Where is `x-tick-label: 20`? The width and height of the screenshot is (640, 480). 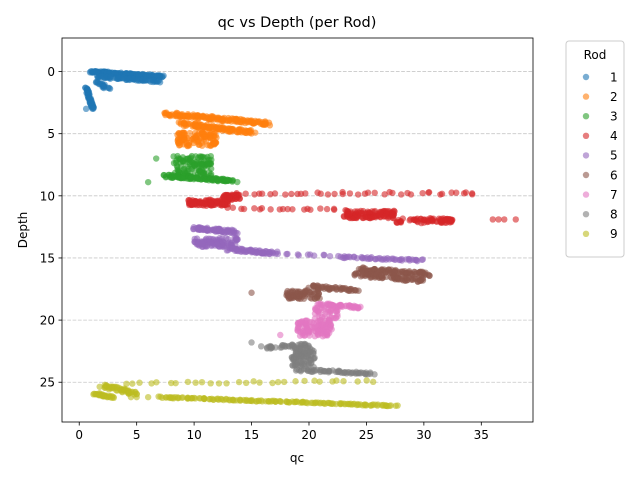 x-tick-label: 20 is located at coordinates (308, 435).